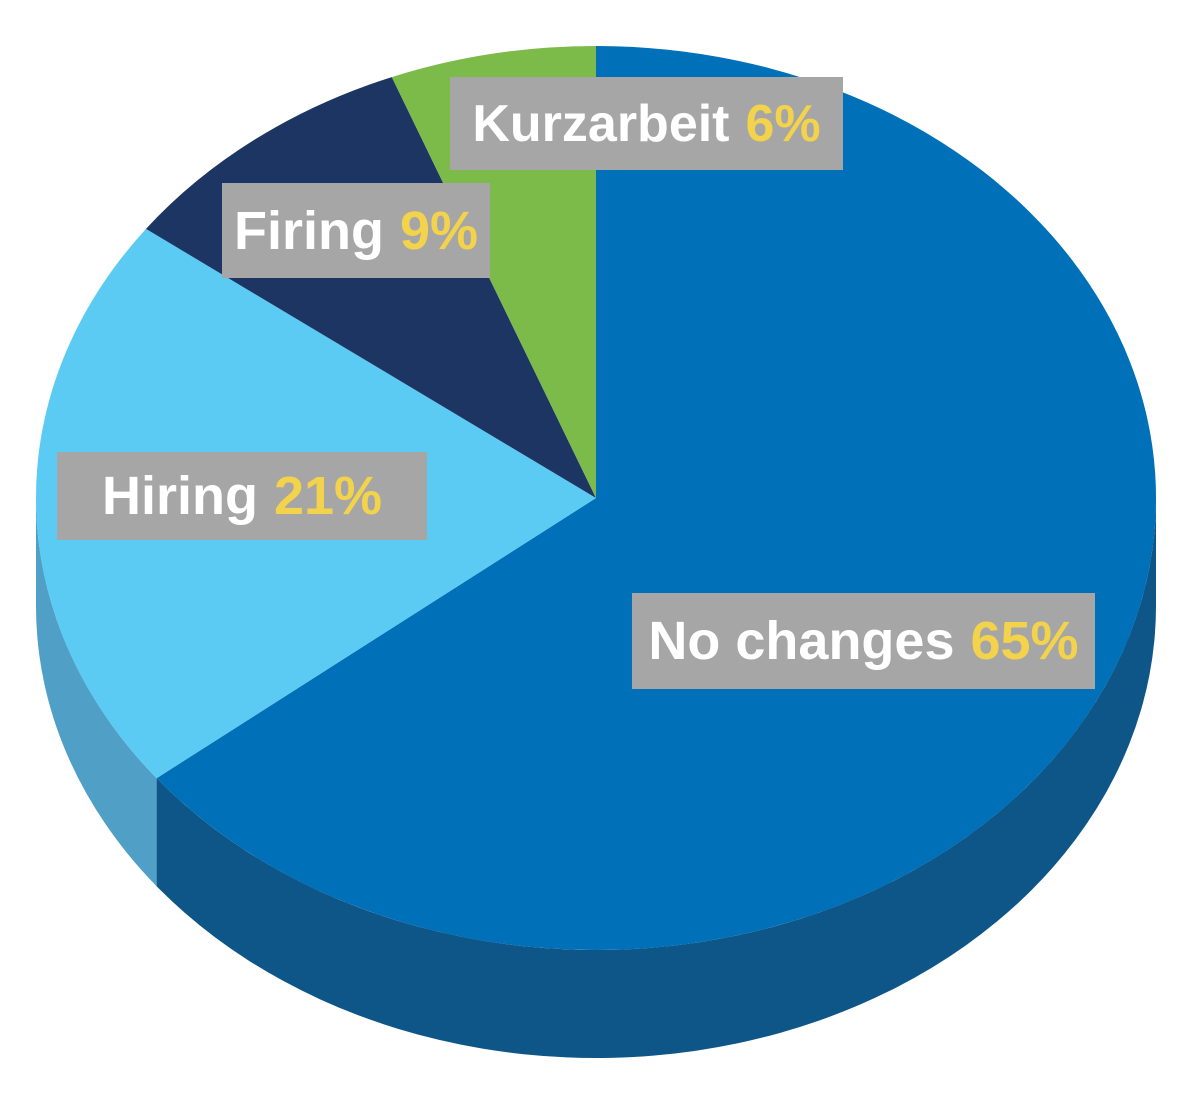  Describe the element at coordinates (96, 692) in the screenshot. I see `slice-hiring-side` at that location.